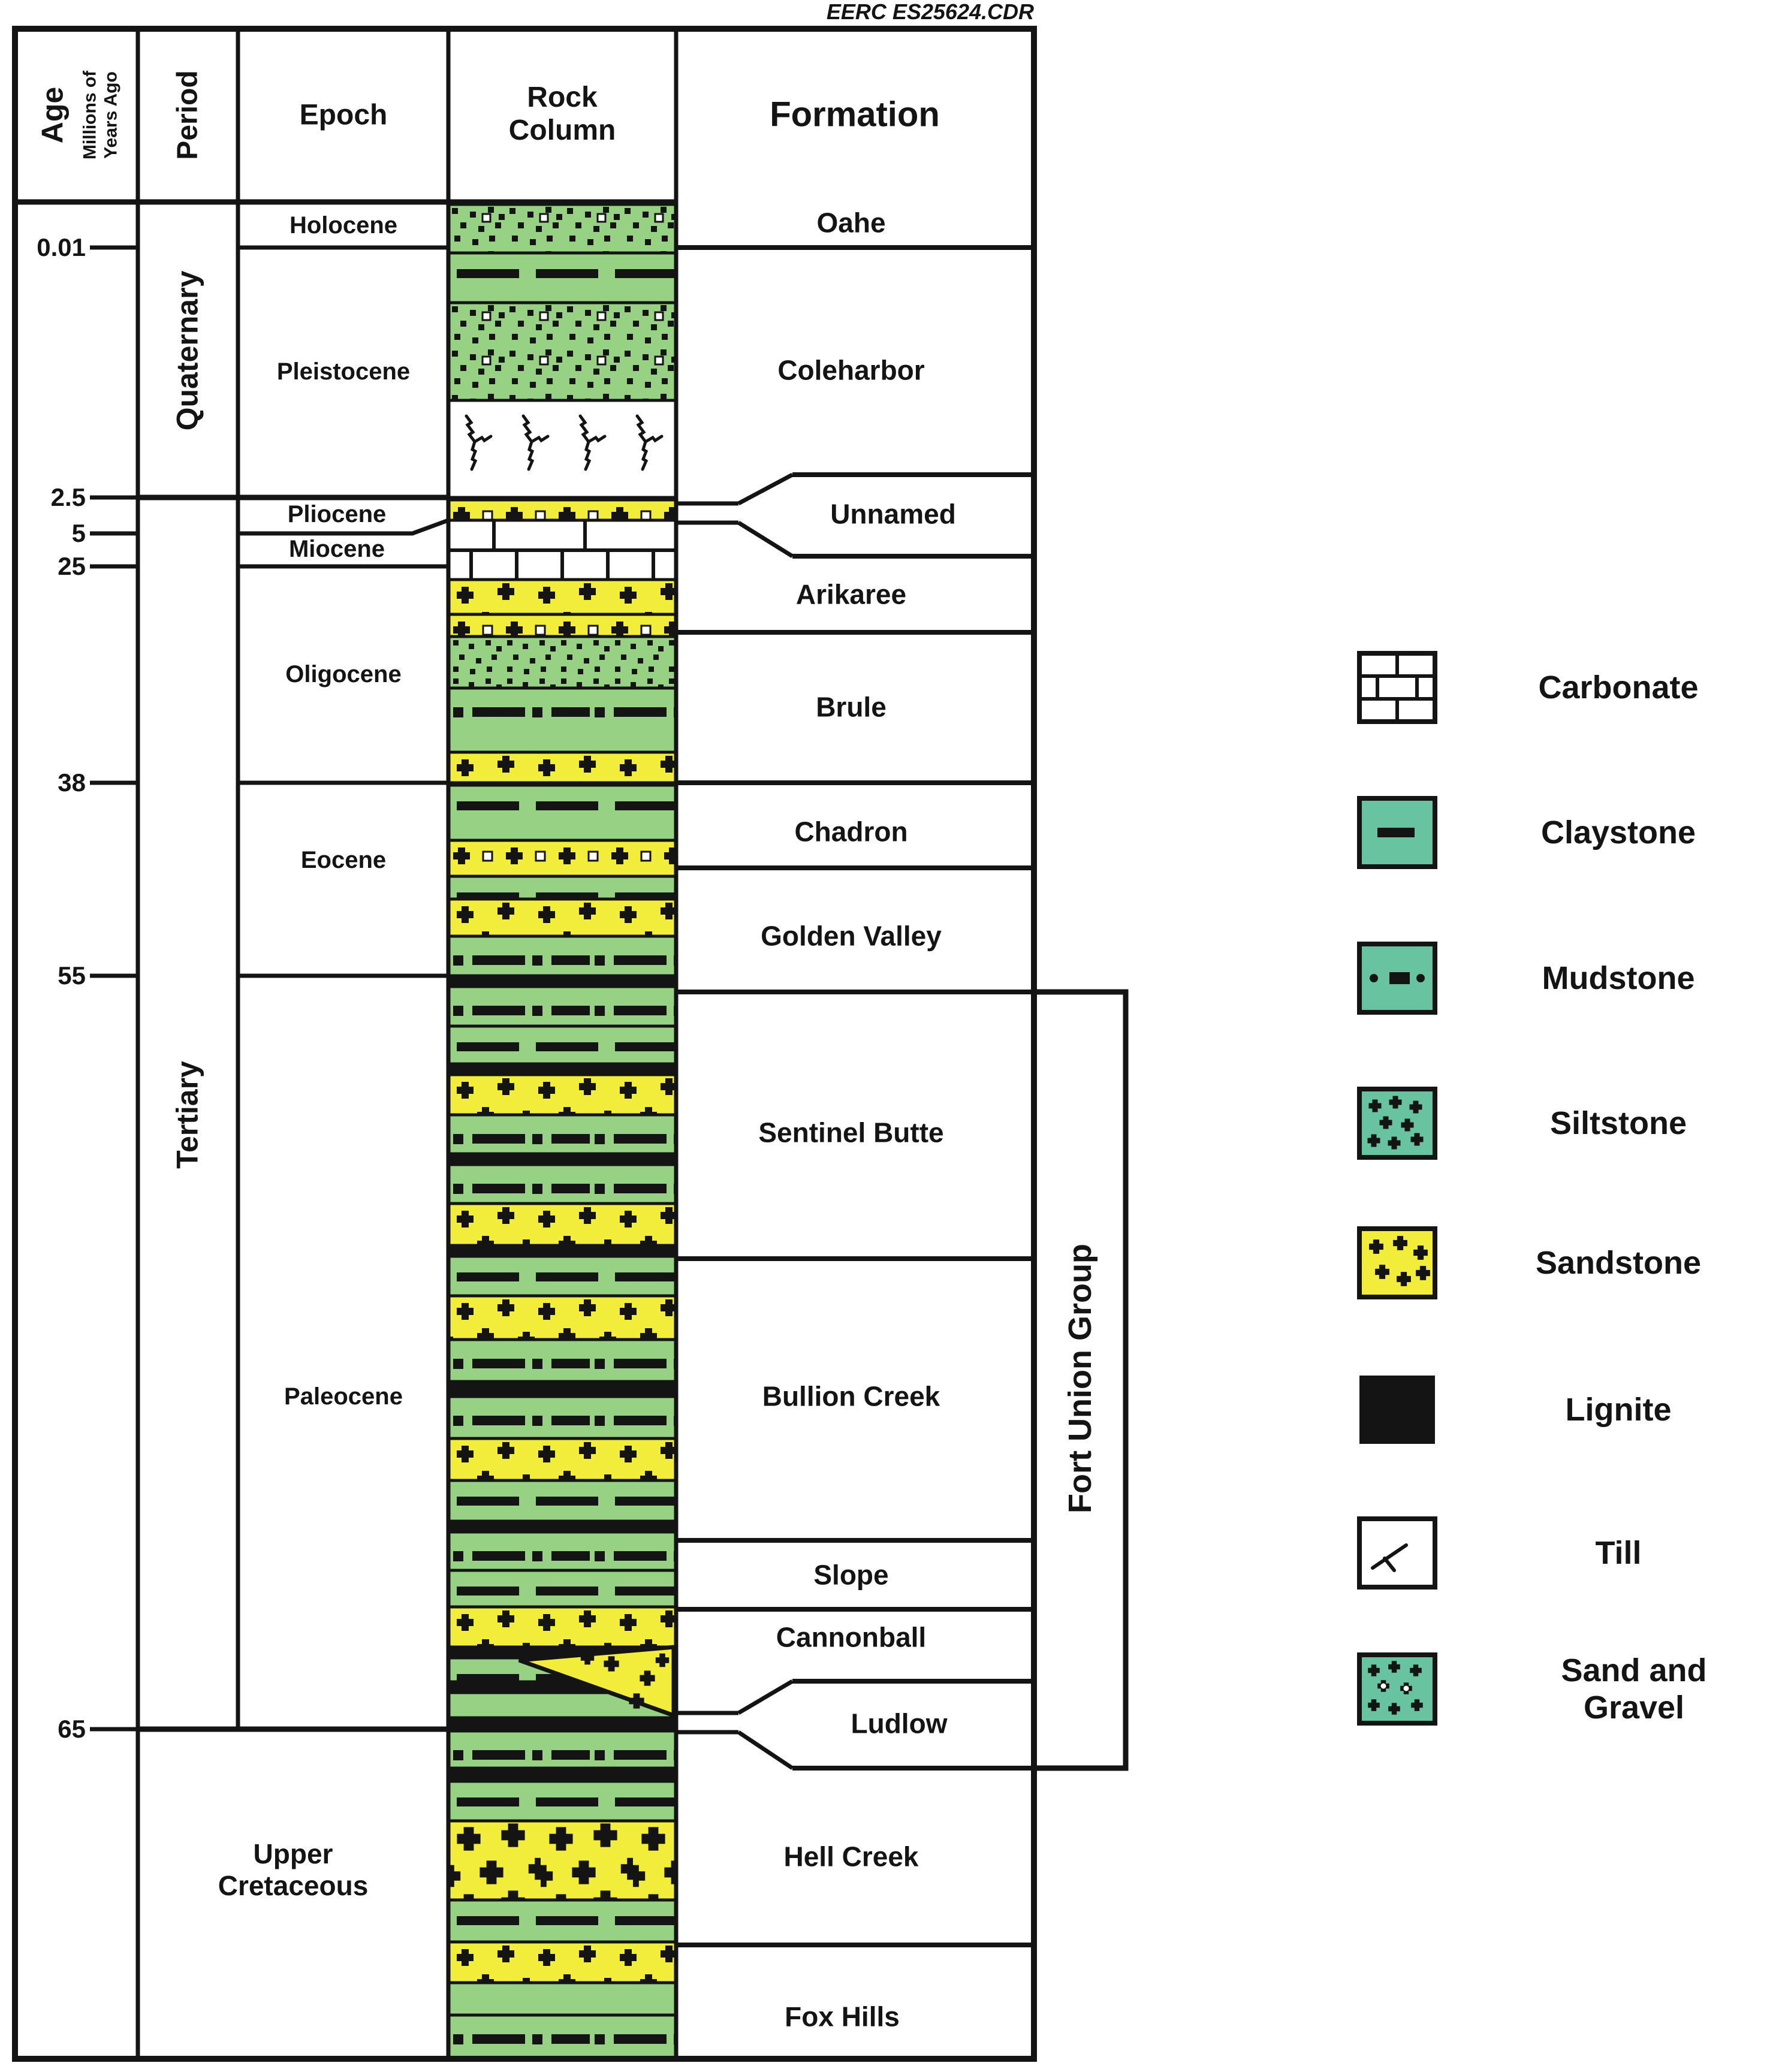 Image resolution: width=1791 pixels, height=2072 pixels. What do you see at coordinates (1618, 1553) in the screenshot?
I see `legend-label: Till` at bounding box center [1618, 1553].